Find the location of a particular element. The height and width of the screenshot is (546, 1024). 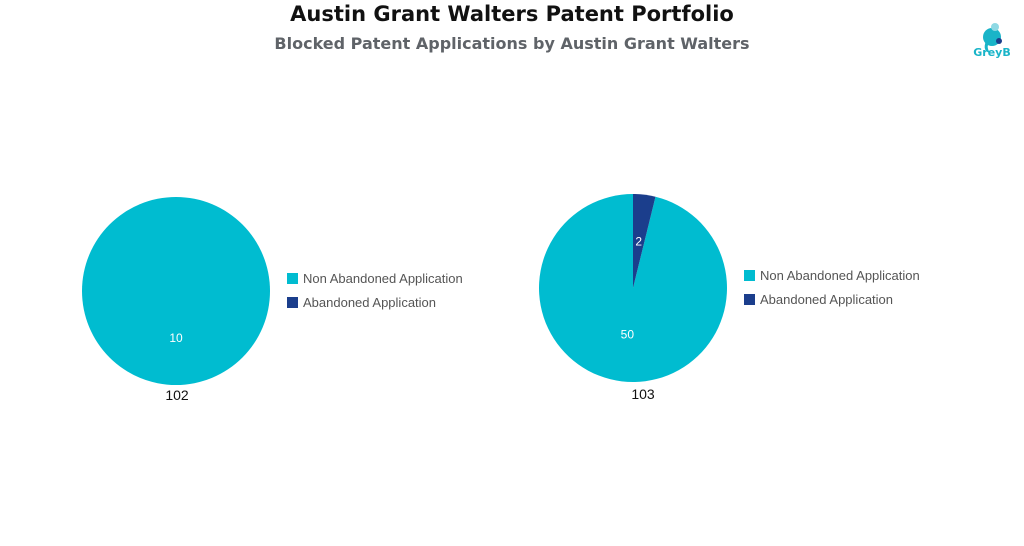

pie-2-group-label: 103 is located at coordinates (643, 394).